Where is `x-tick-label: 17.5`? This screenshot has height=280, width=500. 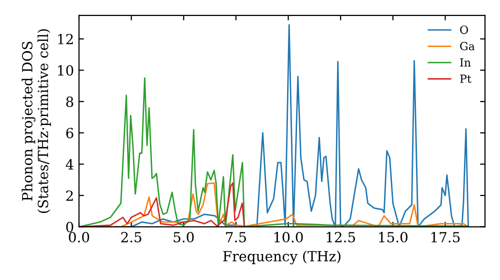 x-tick-label: 17.5 is located at coordinates (445, 237).